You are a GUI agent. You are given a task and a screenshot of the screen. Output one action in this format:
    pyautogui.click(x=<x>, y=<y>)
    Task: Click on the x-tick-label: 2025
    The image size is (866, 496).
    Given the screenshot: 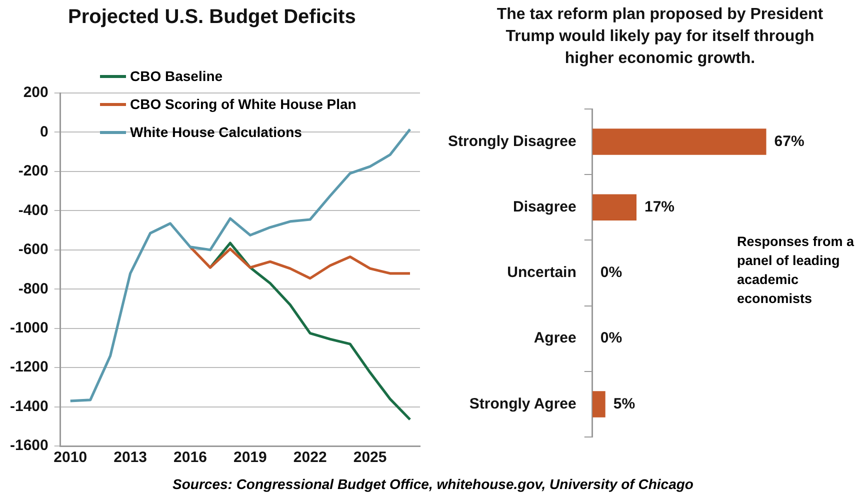 What is the action you would take?
    pyautogui.click(x=370, y=457)
    